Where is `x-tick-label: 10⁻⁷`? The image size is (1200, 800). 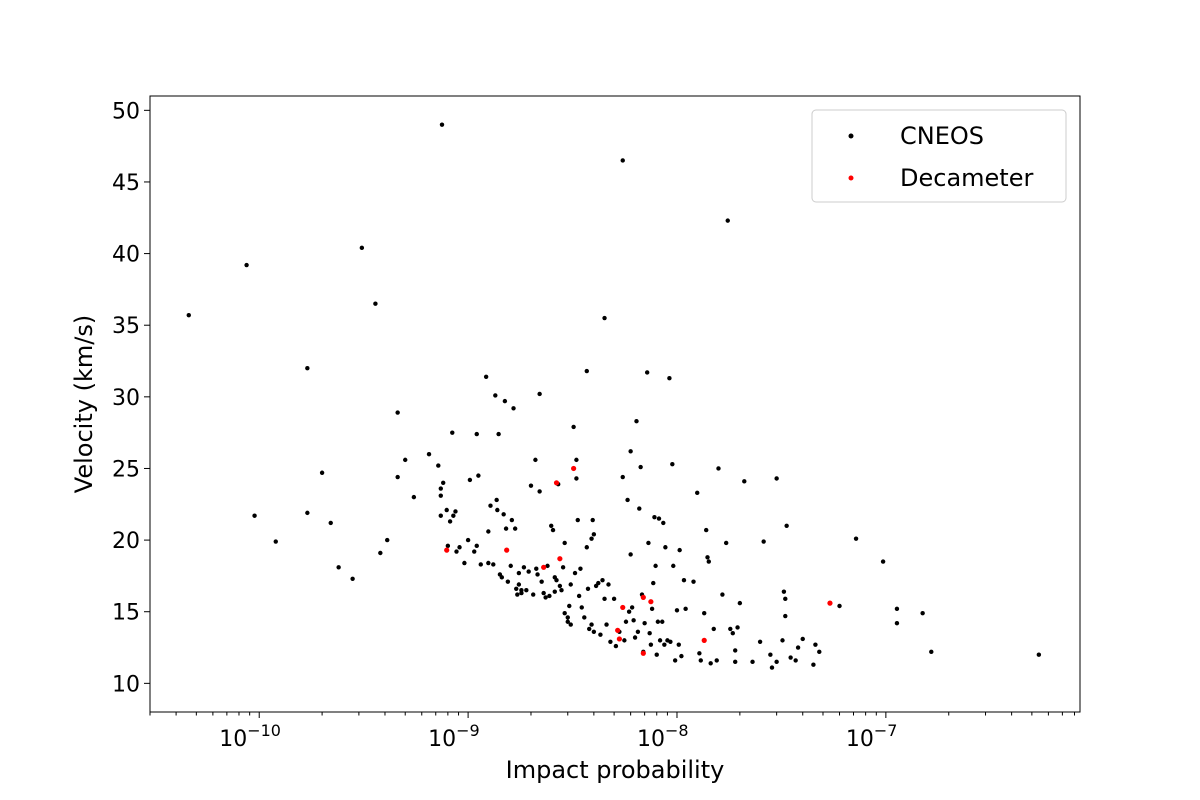 x-tick-label: 10⁻⁷ is located at coordinates (872, 736).